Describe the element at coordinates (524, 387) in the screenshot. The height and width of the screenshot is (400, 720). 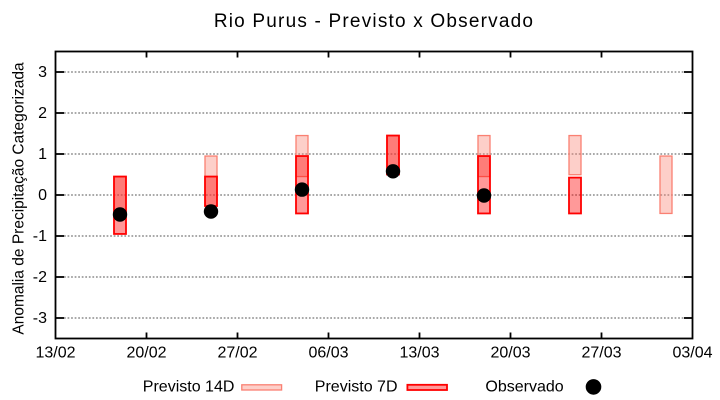
I see `svg-text: Observado` at that location.